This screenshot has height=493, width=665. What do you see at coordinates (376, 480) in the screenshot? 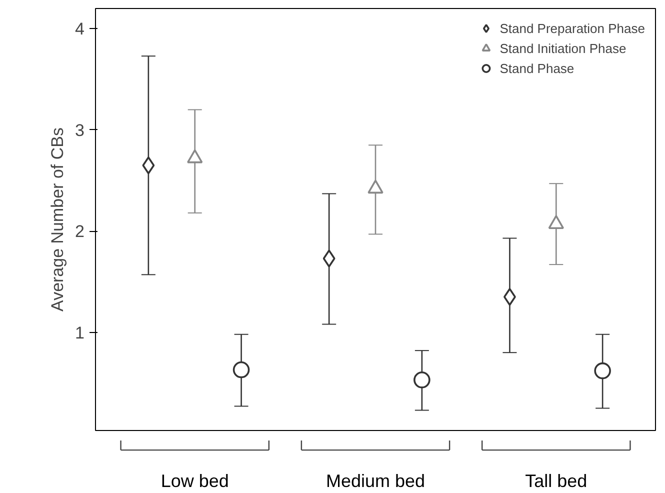
I see `x-tick-label: Medium bed` at bounding box center [376, 480].